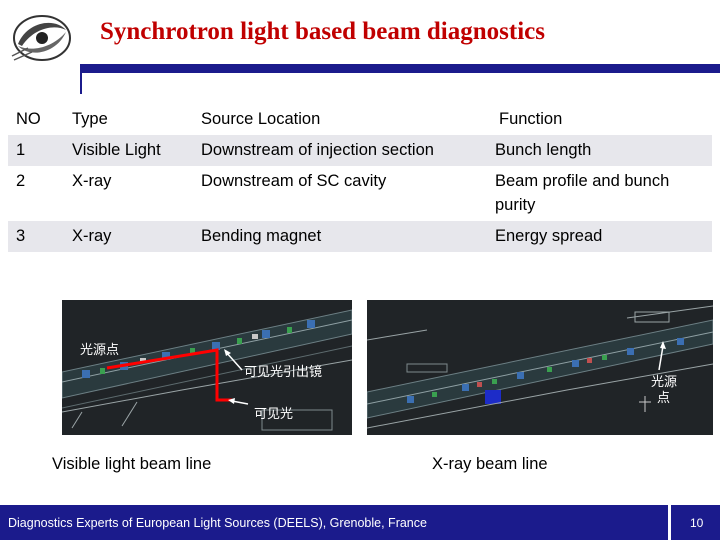  Describe the element at coordinates (599, 119) in the screenshot. I see `header-function: Function` at that location.